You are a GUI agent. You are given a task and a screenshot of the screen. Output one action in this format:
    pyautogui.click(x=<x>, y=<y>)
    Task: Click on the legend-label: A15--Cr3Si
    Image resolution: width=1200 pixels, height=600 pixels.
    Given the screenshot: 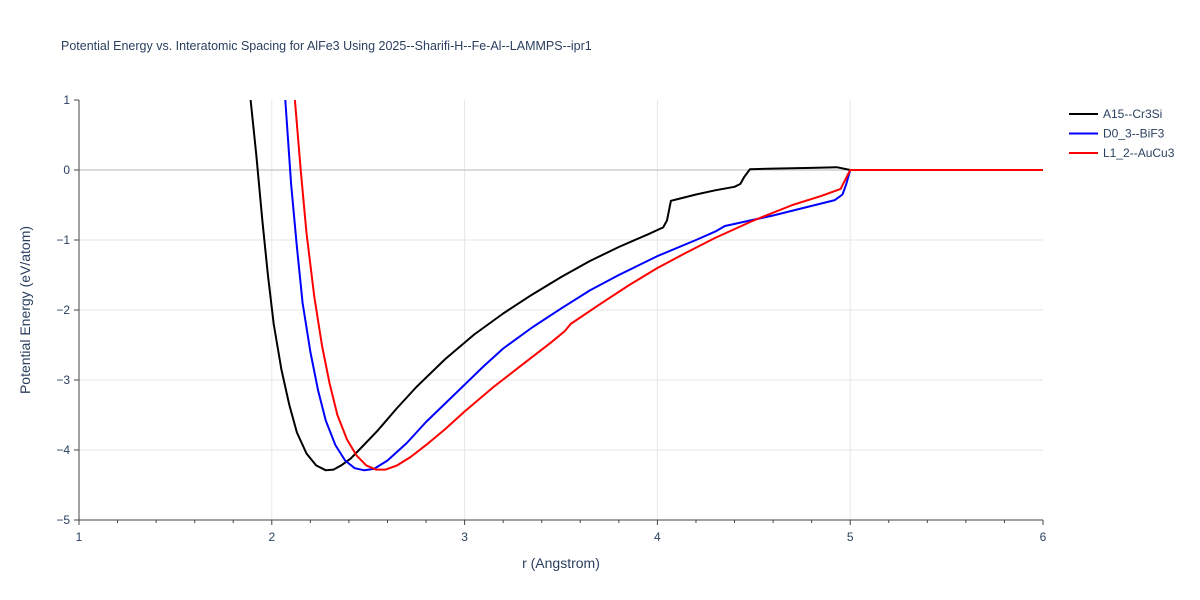 What is the action you would take?
    pyautogui.click(x=1132, y=114)
    